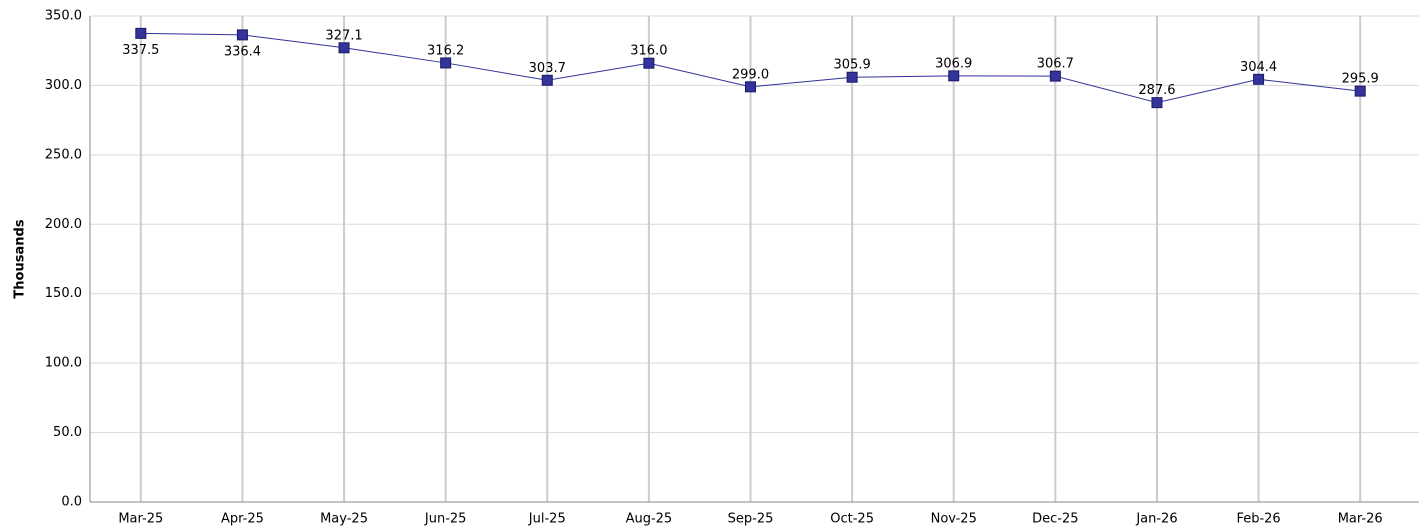 The image size is (1419, 532). I want to click on x-tick-label: Apr-25, so click(242, 519).